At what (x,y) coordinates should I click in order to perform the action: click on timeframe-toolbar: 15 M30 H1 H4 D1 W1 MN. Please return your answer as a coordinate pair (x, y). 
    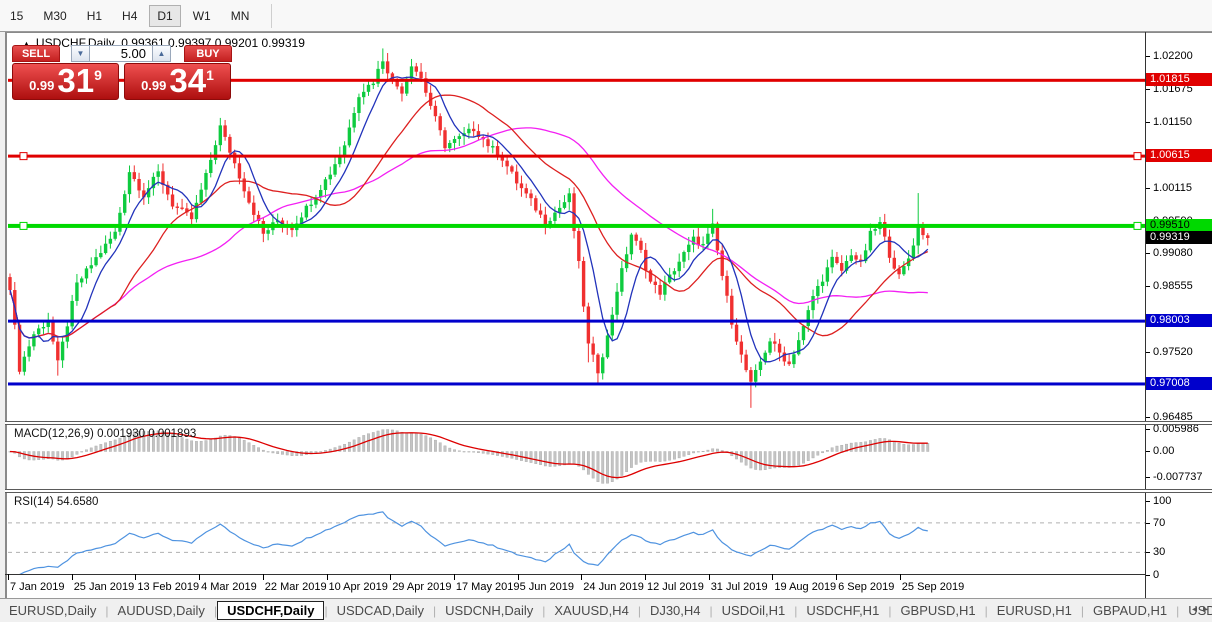
    Looking at the image, I should click on (606, 16).